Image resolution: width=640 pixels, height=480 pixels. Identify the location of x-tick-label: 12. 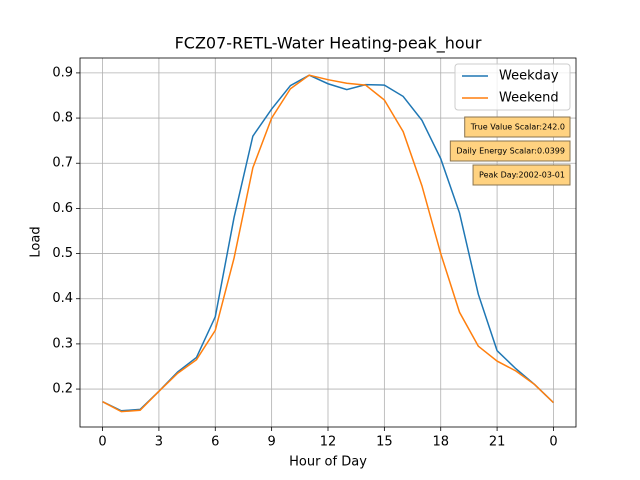
(328, 442).